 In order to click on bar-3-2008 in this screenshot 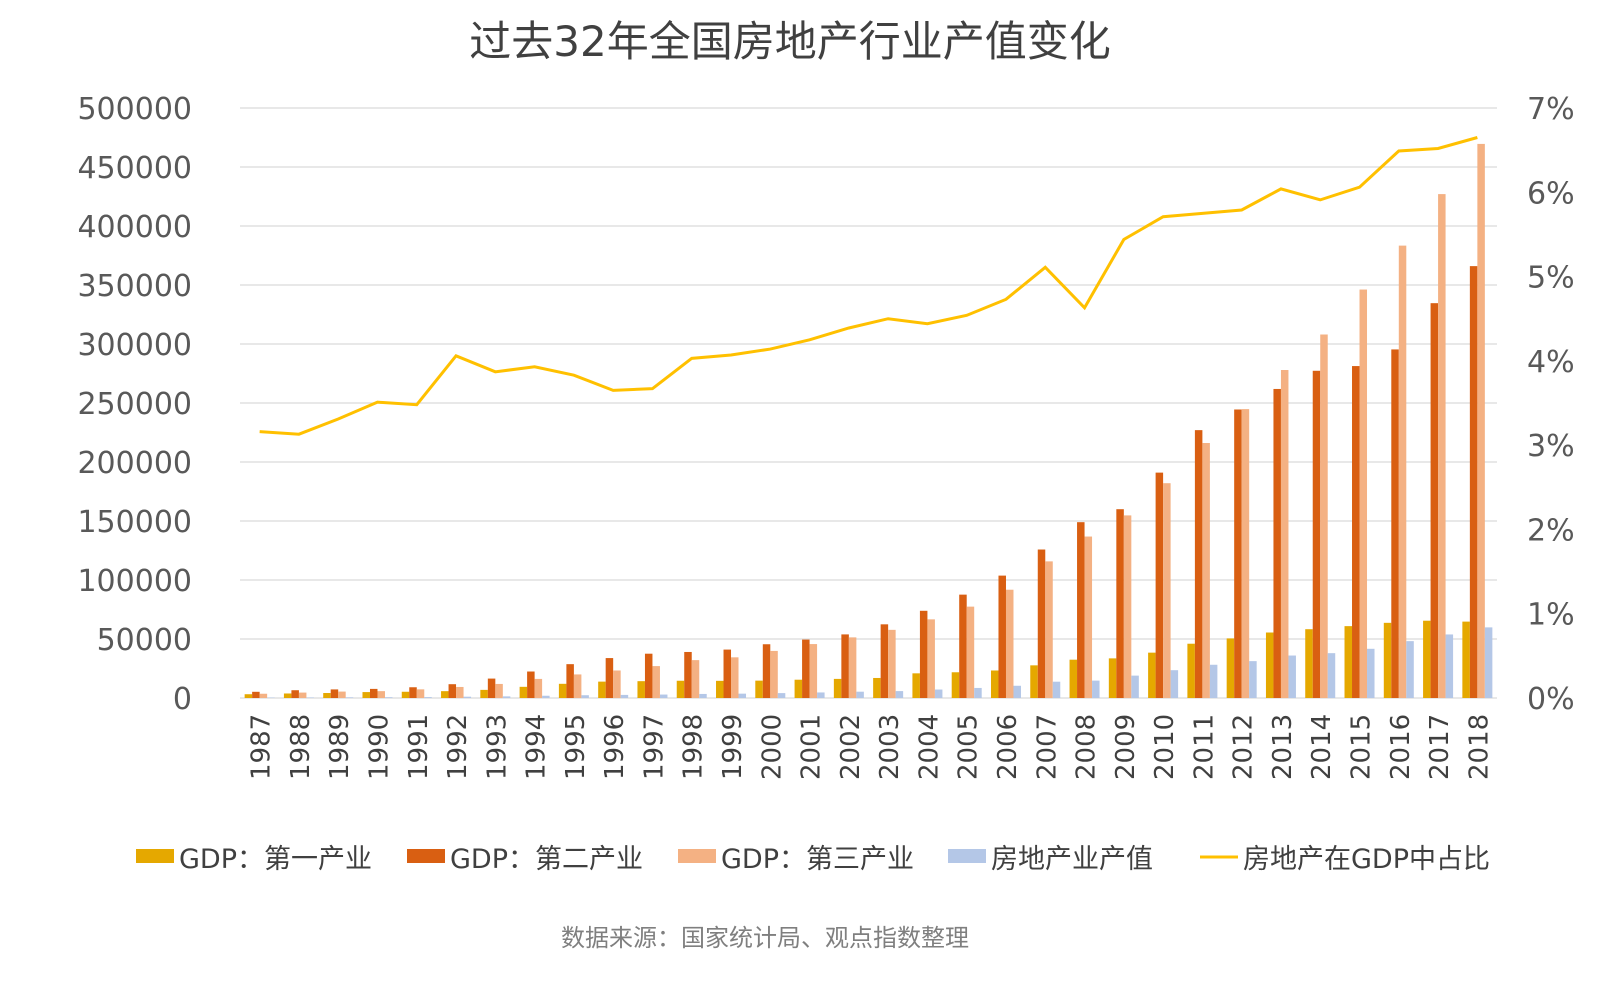, I will do `click(1089, 617)`.